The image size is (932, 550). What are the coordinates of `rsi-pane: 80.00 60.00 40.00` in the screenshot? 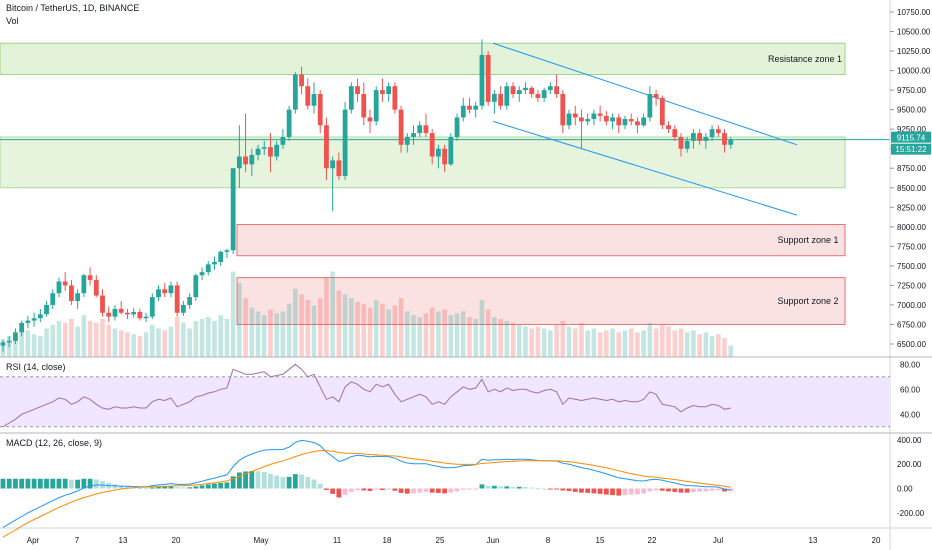 It's located at (460, 394).